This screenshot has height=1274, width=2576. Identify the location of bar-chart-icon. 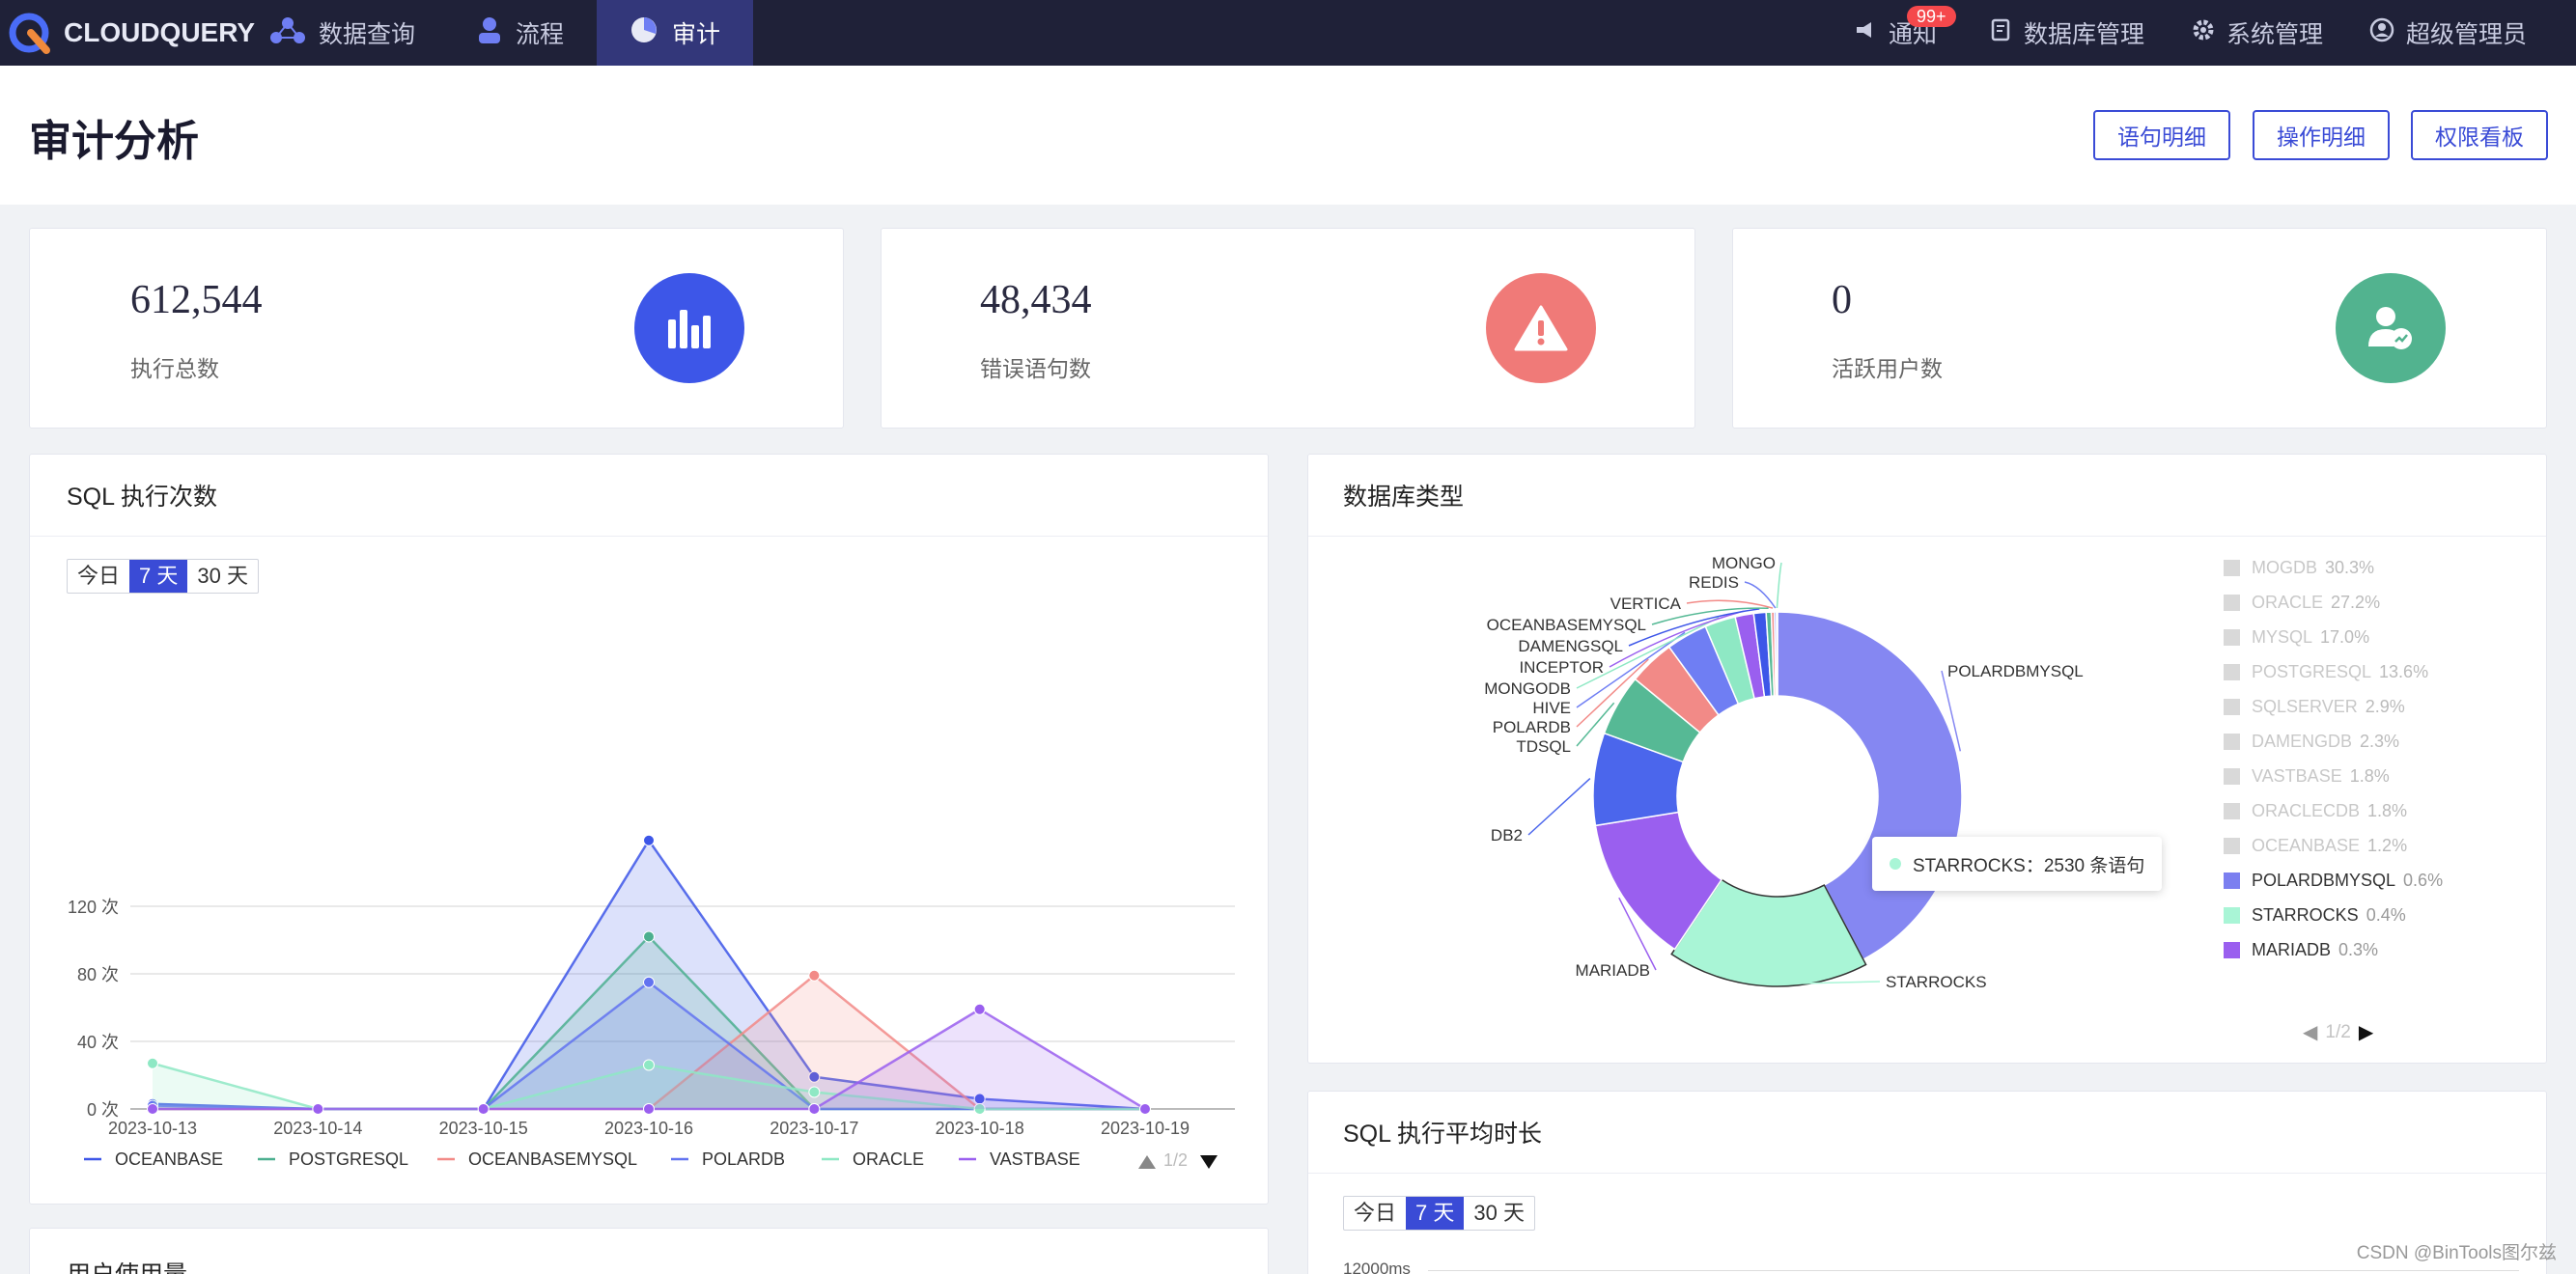
(689, 328).